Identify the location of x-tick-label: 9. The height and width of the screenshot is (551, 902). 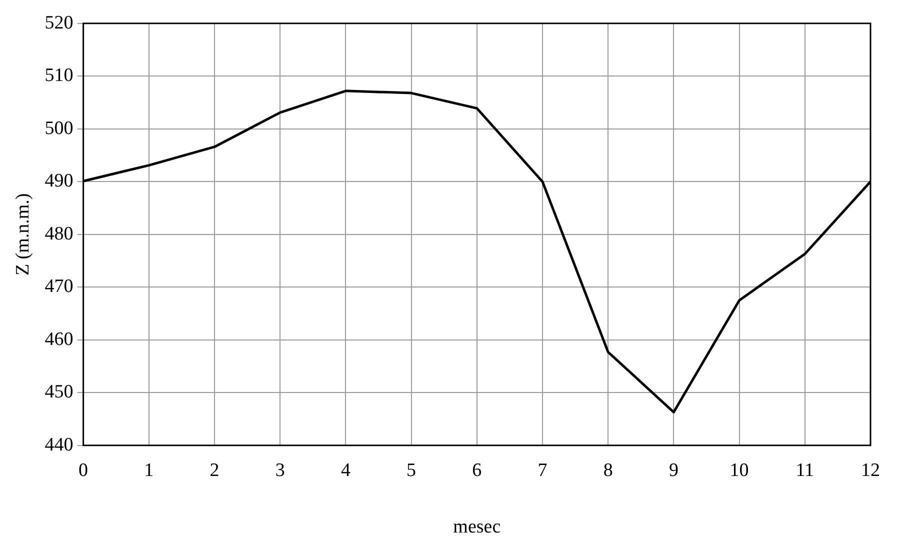
(673, 470).